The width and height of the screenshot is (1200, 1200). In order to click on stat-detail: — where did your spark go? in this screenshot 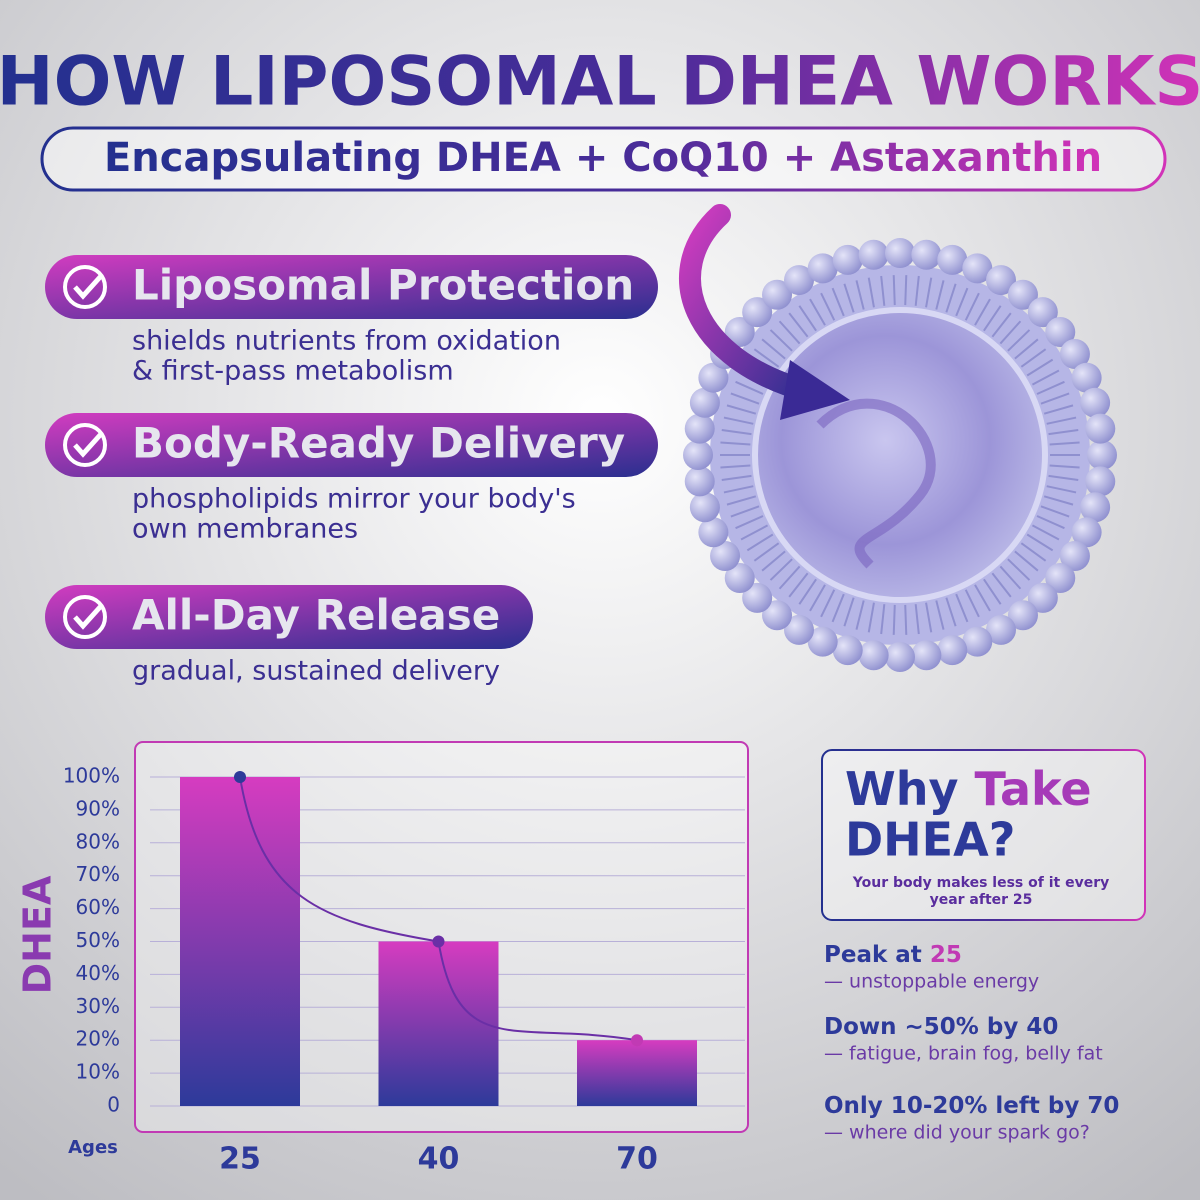, I will do `click(957, 1133)`.